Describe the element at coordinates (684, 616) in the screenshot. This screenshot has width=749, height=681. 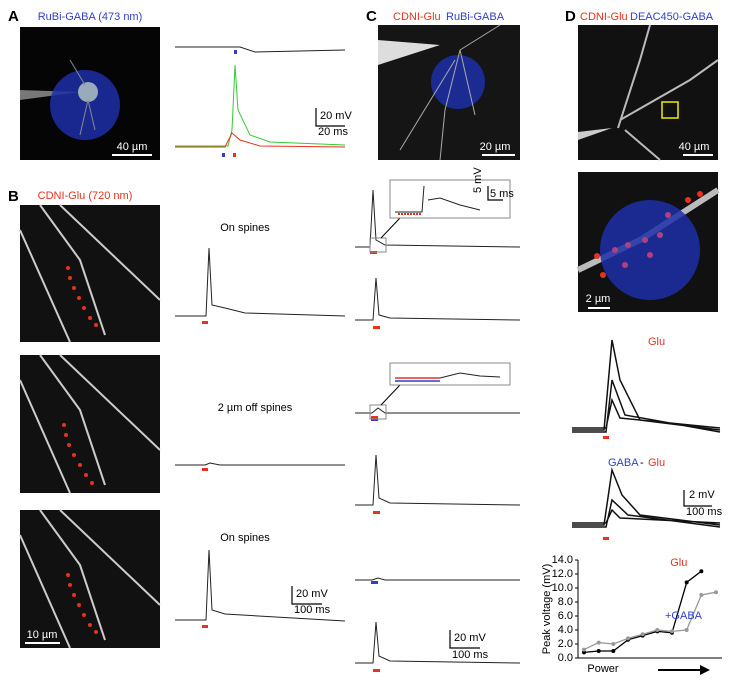
I see `series-label: +GABA` at that location.